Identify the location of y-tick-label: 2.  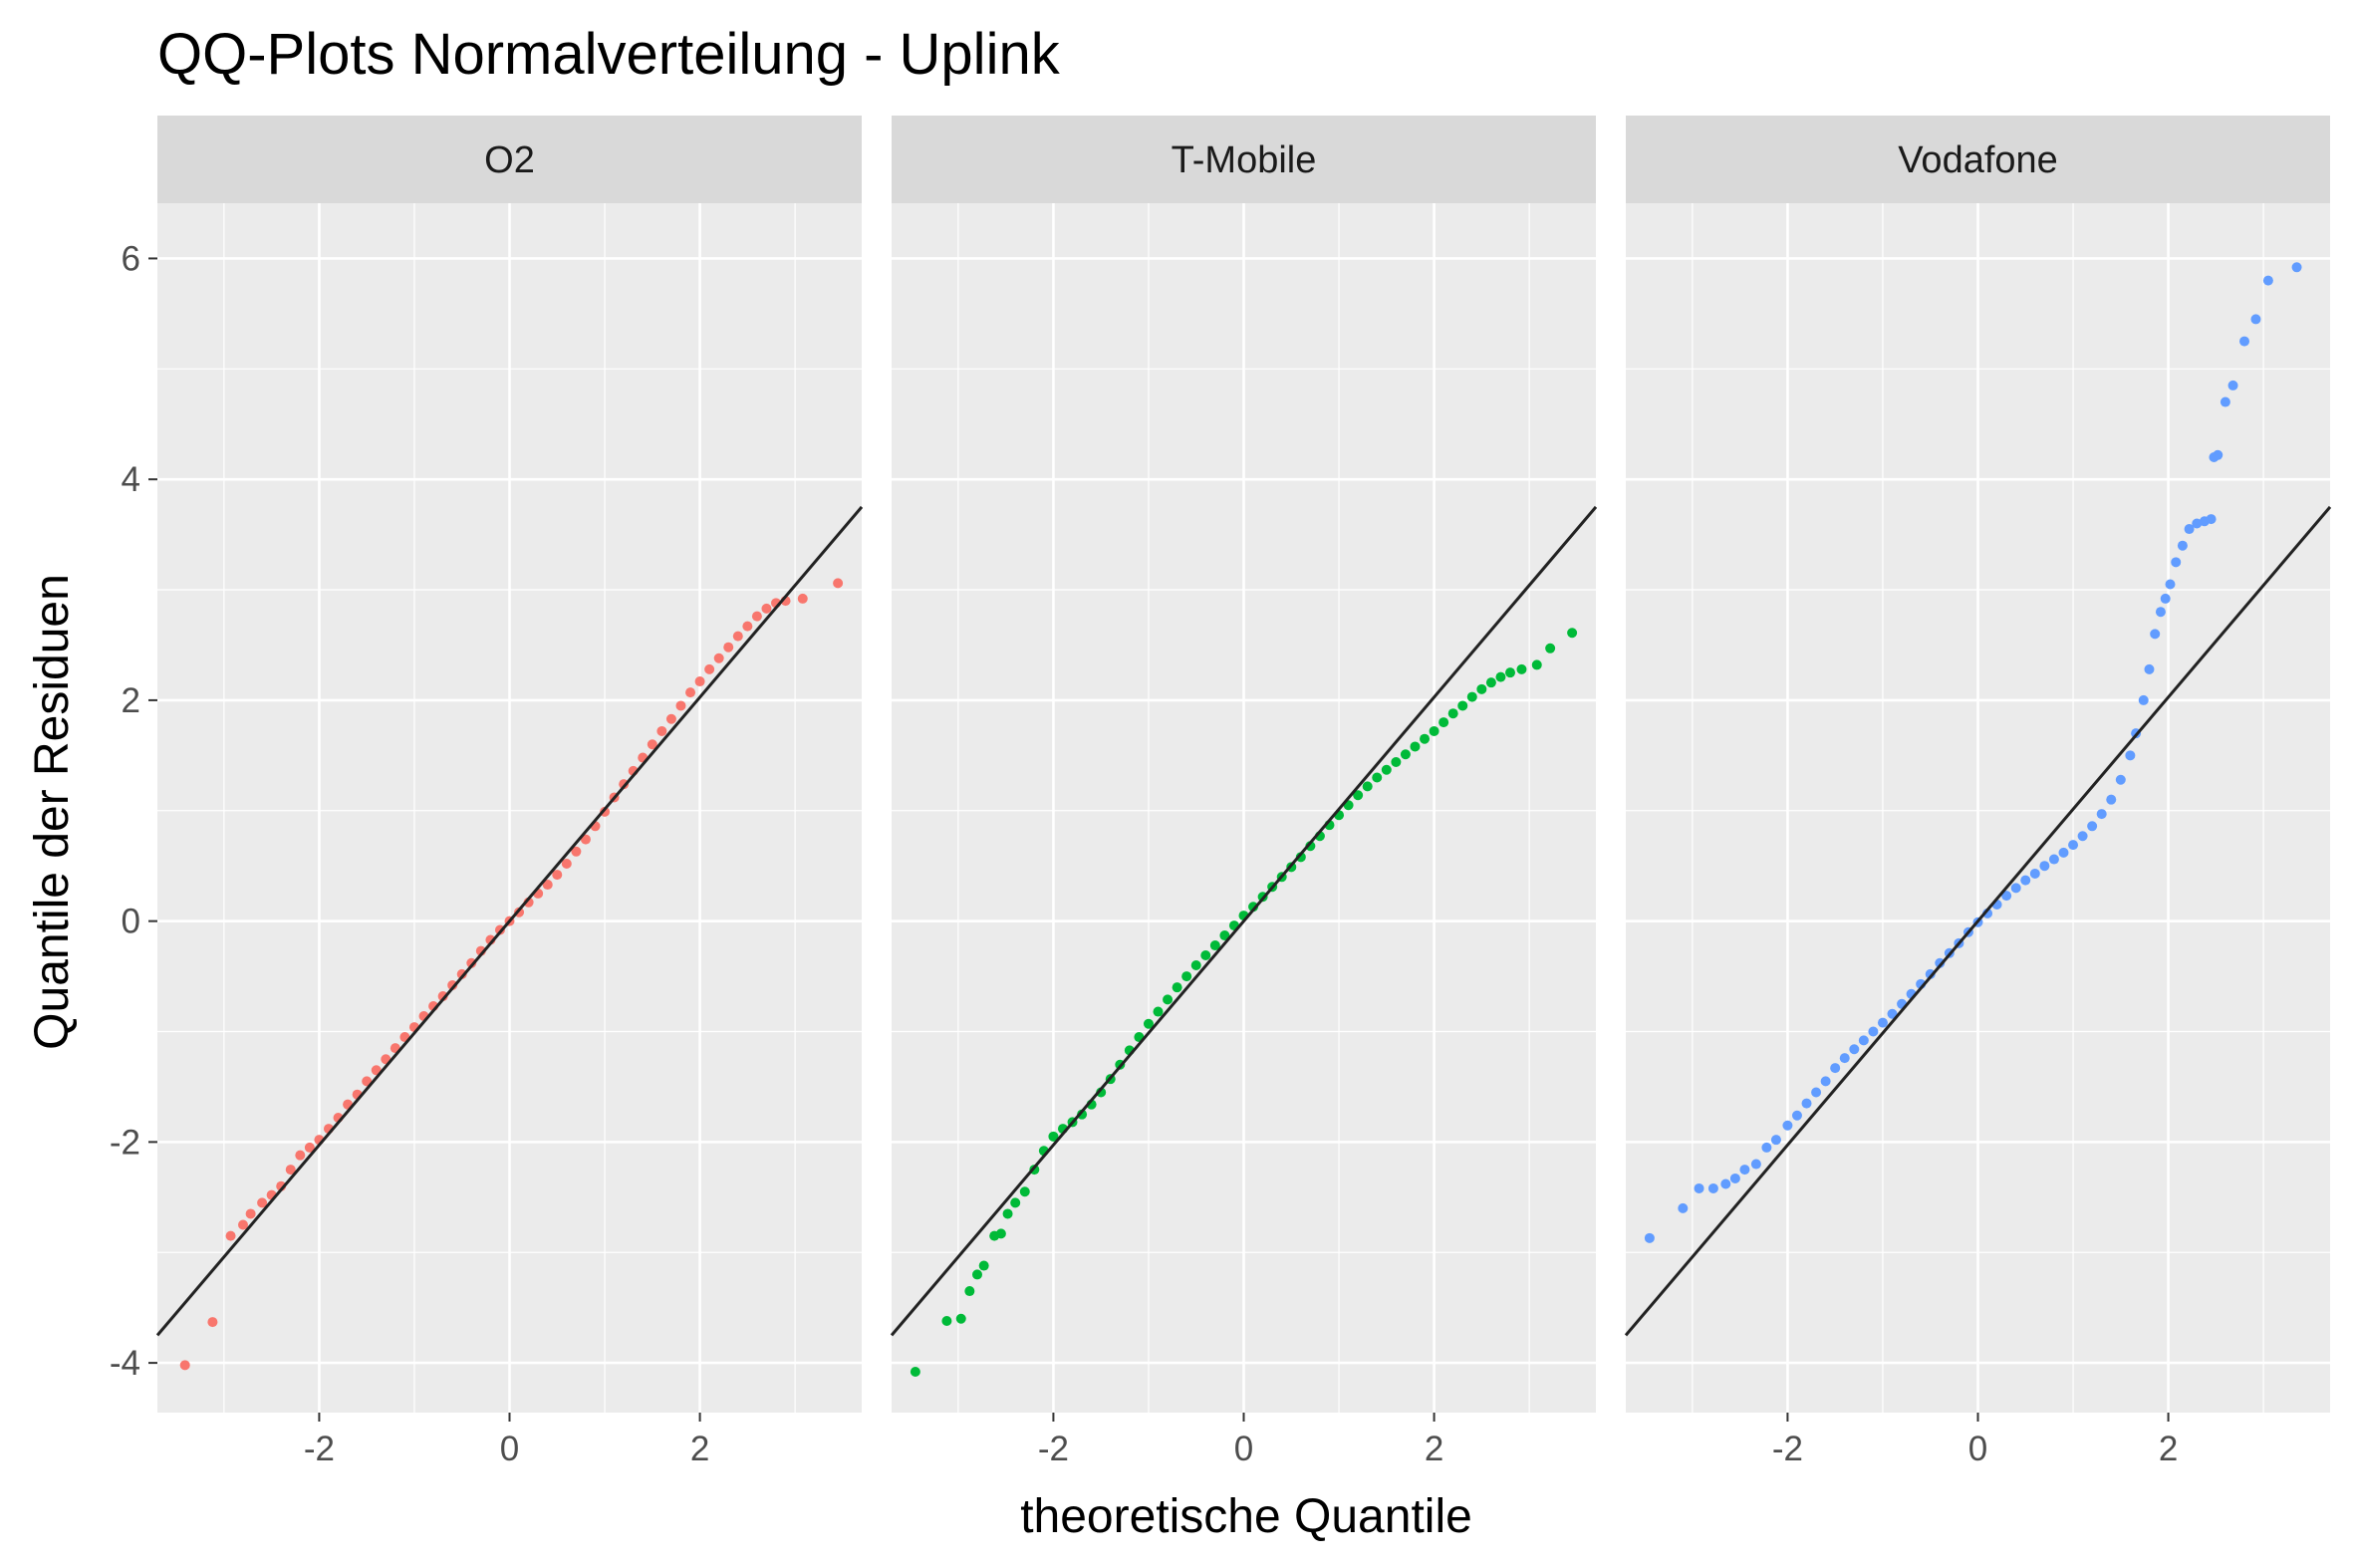
(131, 700).